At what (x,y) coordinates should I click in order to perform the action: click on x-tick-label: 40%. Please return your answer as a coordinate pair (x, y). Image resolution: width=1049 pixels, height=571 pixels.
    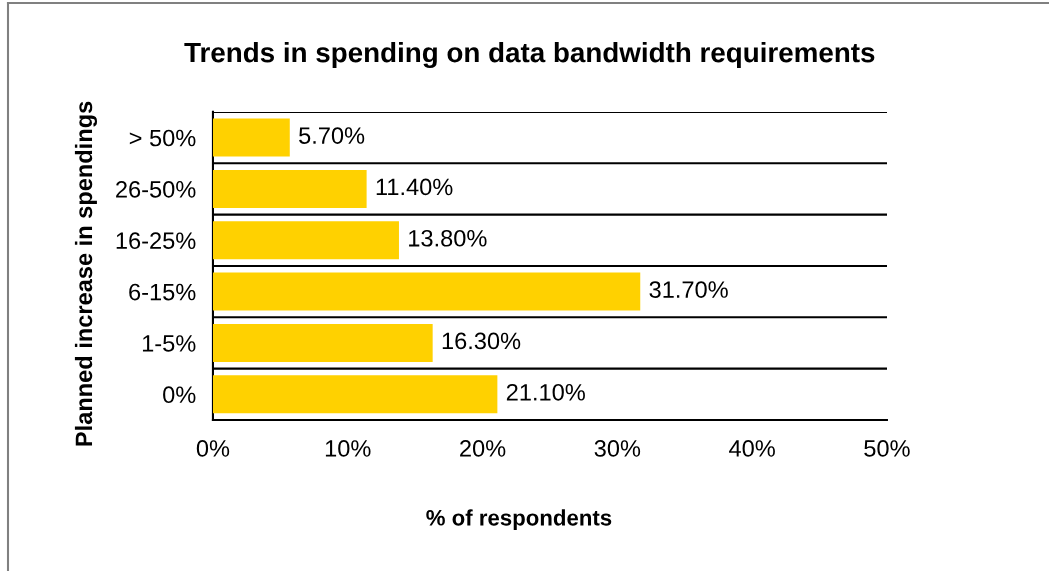
    Looking at the image, I should click on (752, 448).